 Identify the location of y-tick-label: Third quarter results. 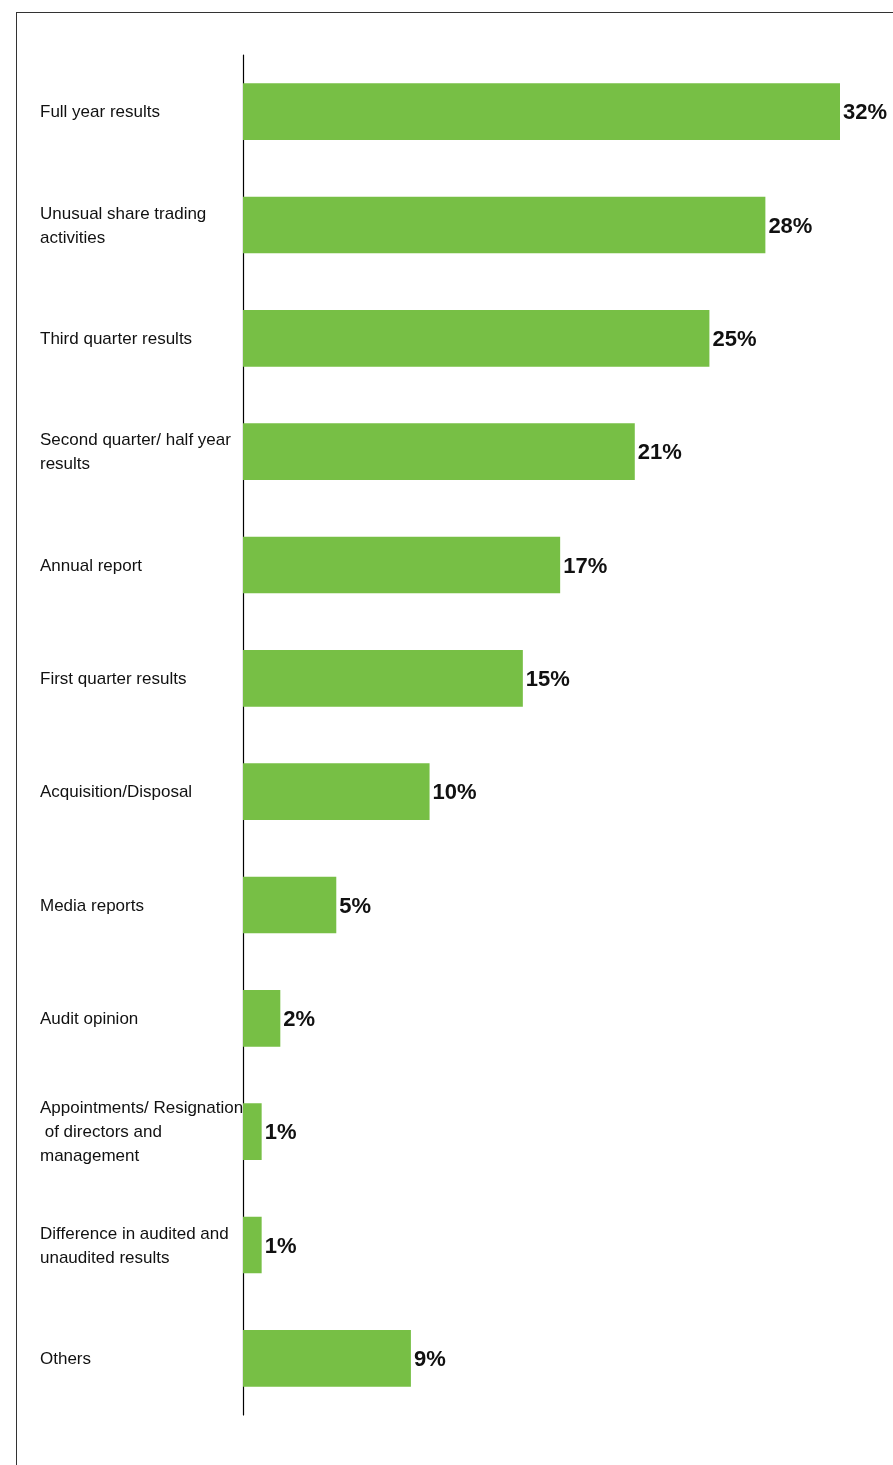
(116, 338).